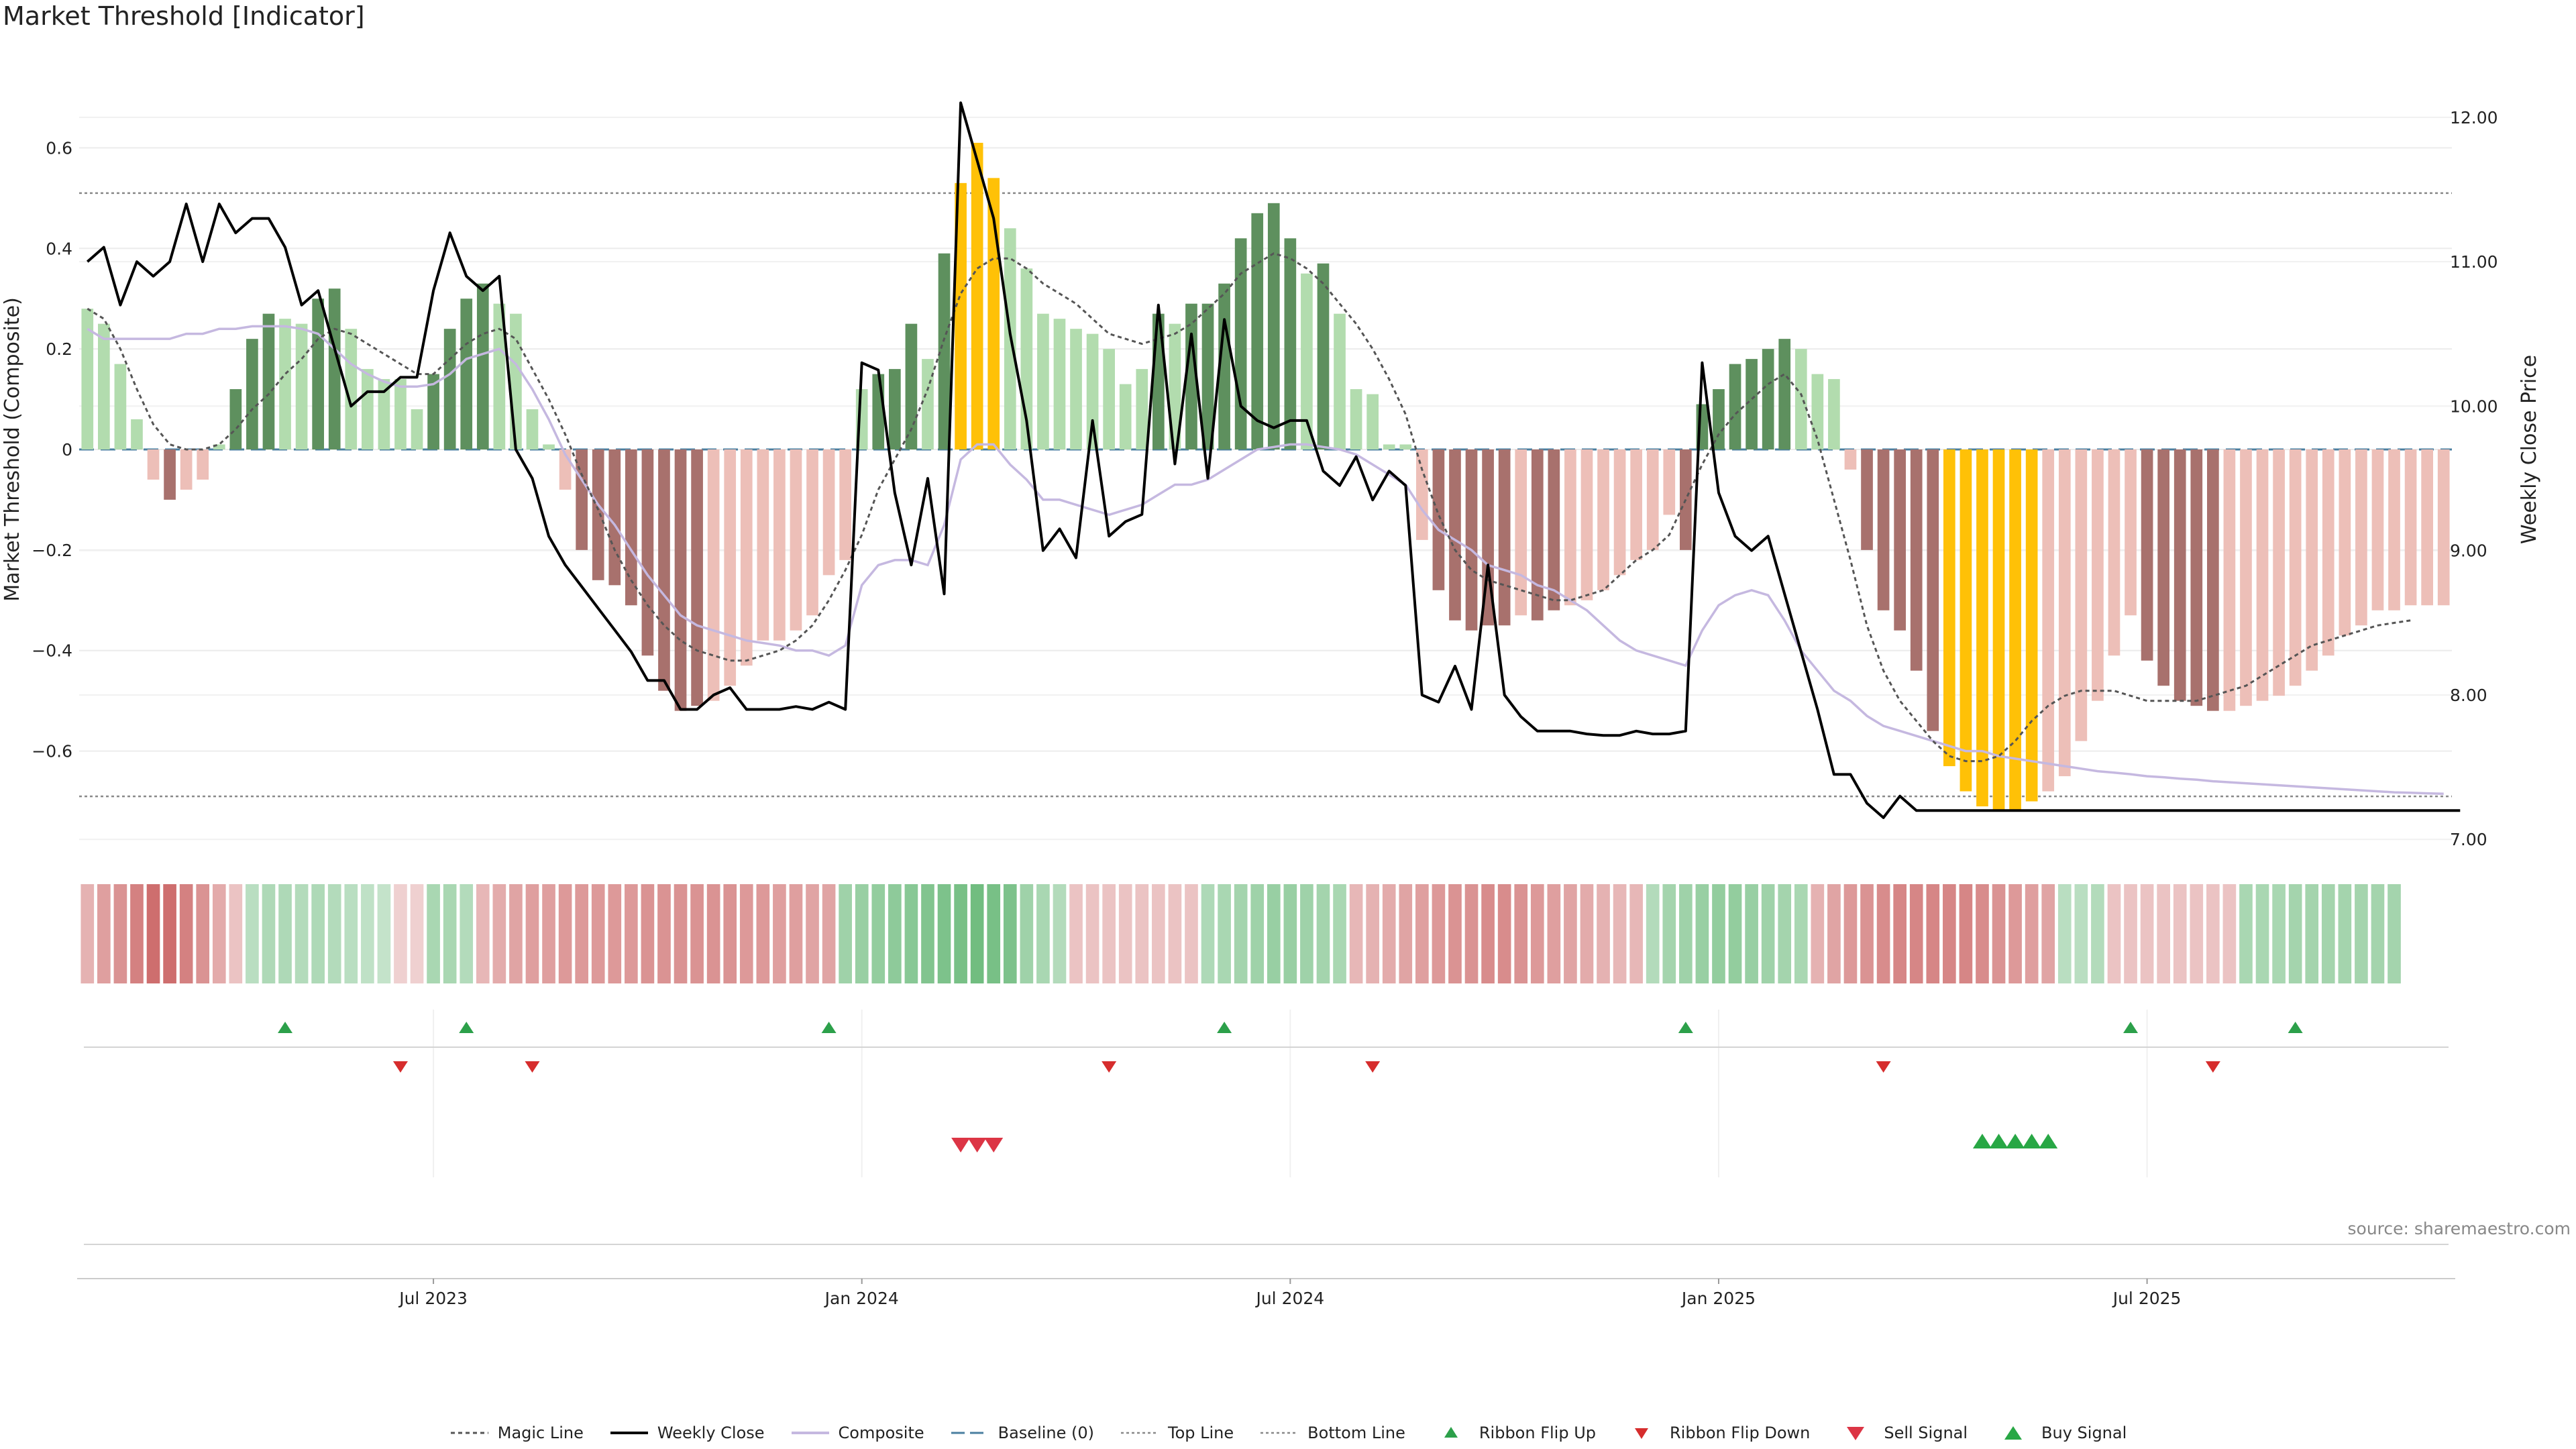 Image resolution: width=2576 pixels, height=1449 pixels. Describe the element at coordinates (1451, 1432) in the screenshot. I see `flip-up-legend-icon` at that location.